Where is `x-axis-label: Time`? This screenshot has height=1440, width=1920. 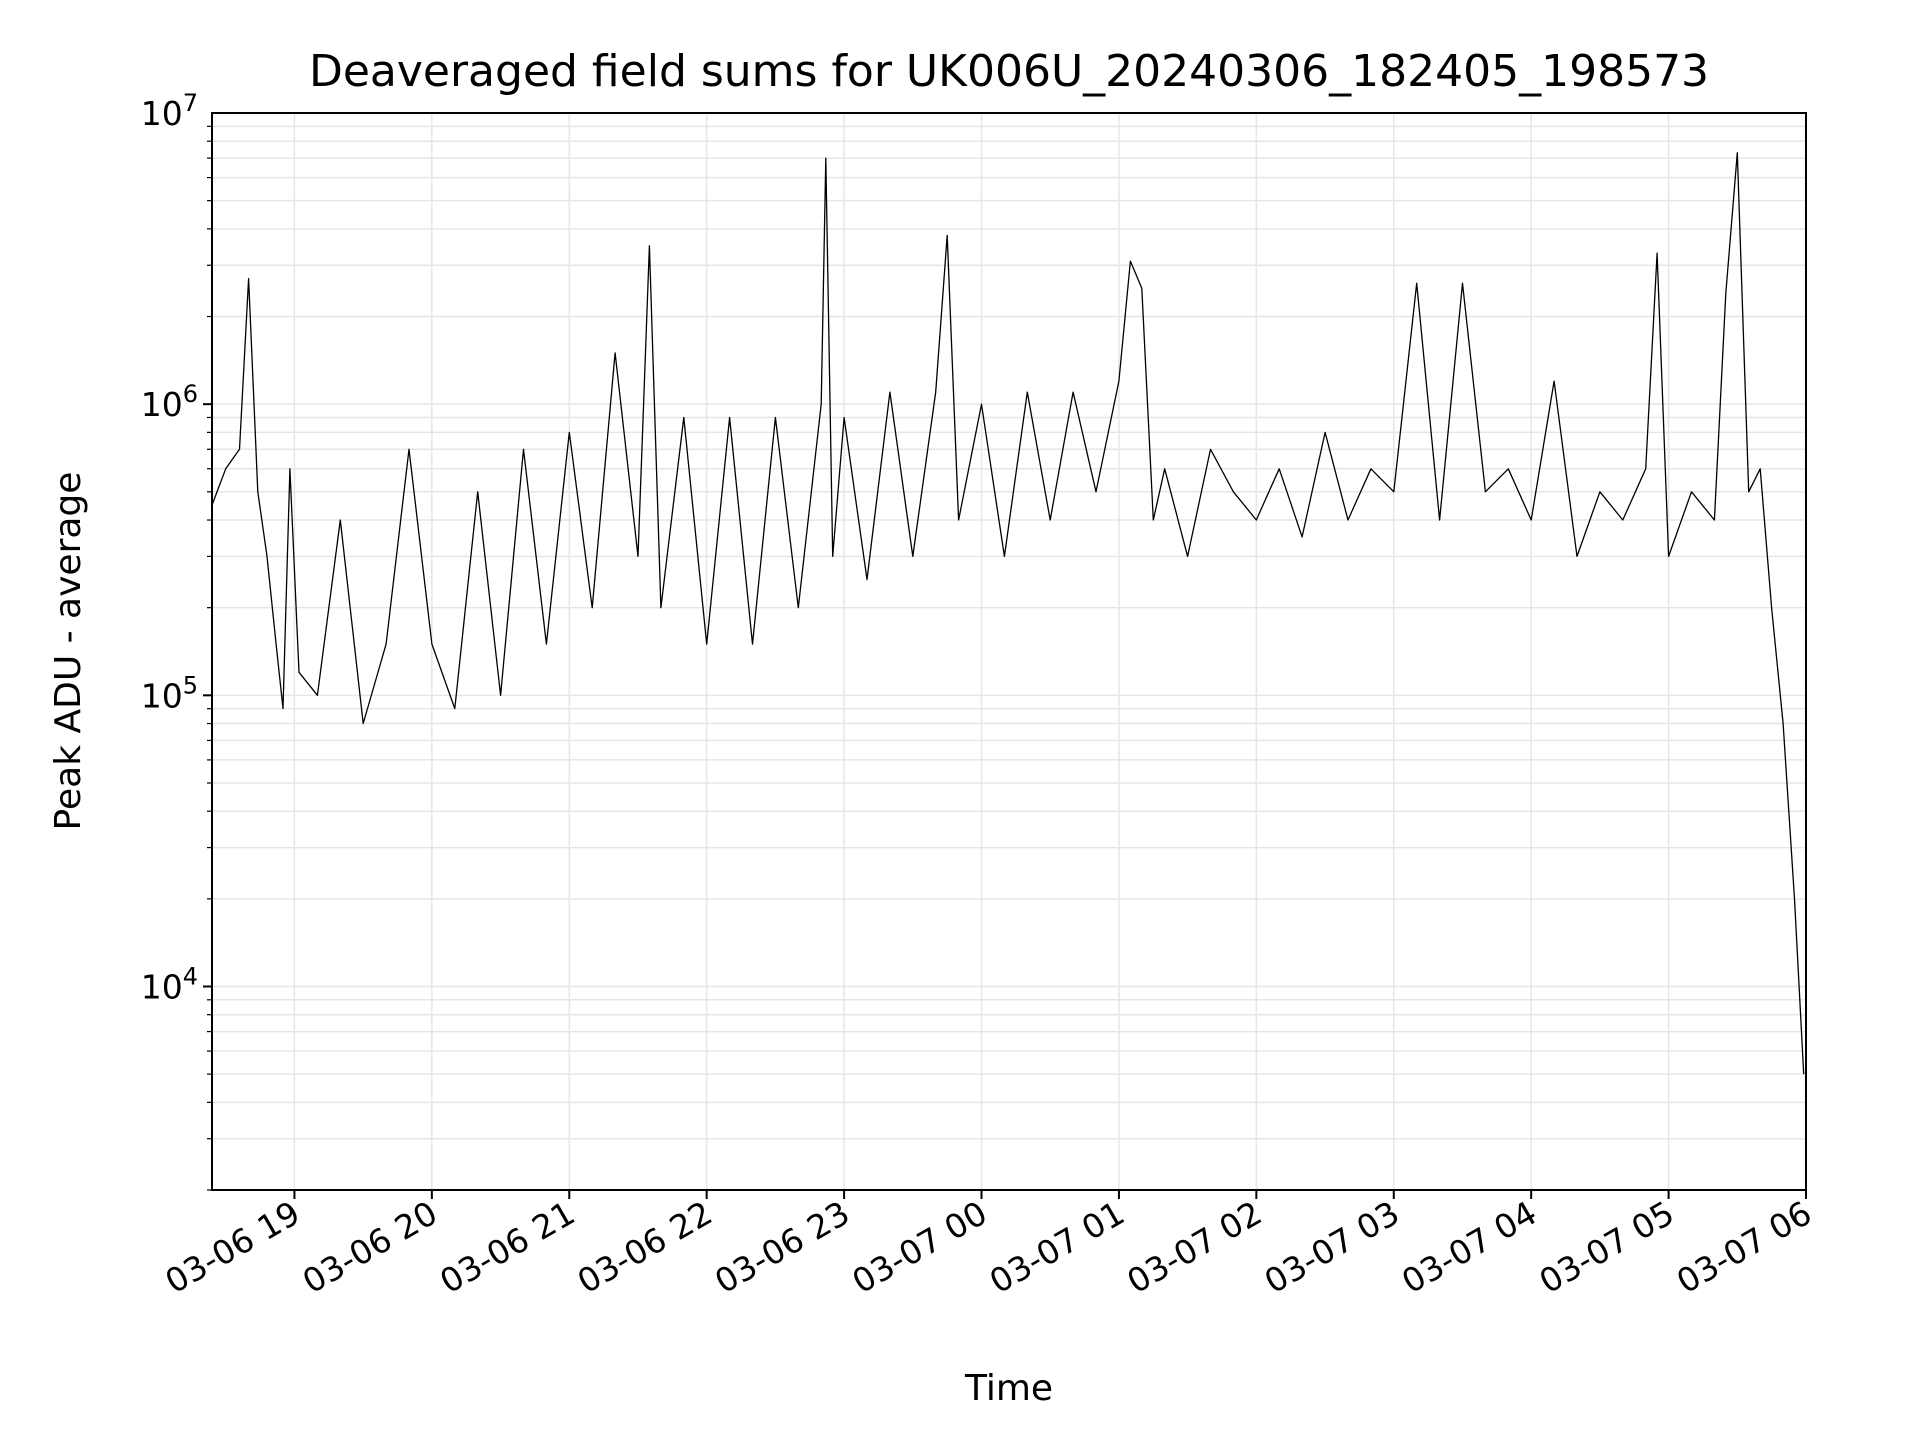 x-axis-label: Time is located at coordinates (1008, 1388).